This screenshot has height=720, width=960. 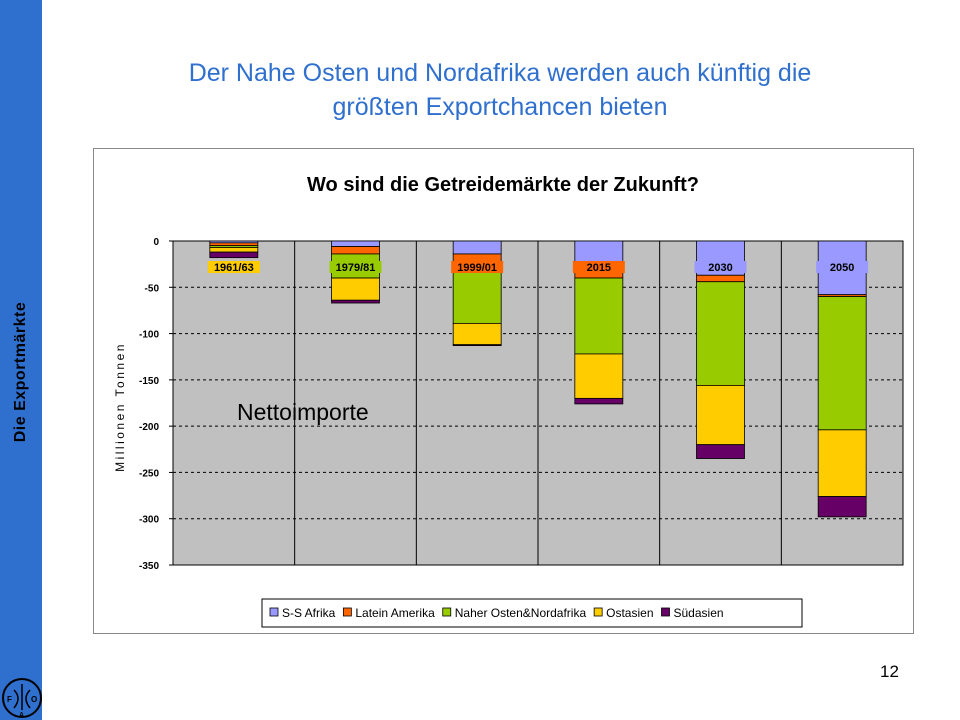 I want to click on sidebar: Die Exportmärkte F A O, so click(x=21, y=360).